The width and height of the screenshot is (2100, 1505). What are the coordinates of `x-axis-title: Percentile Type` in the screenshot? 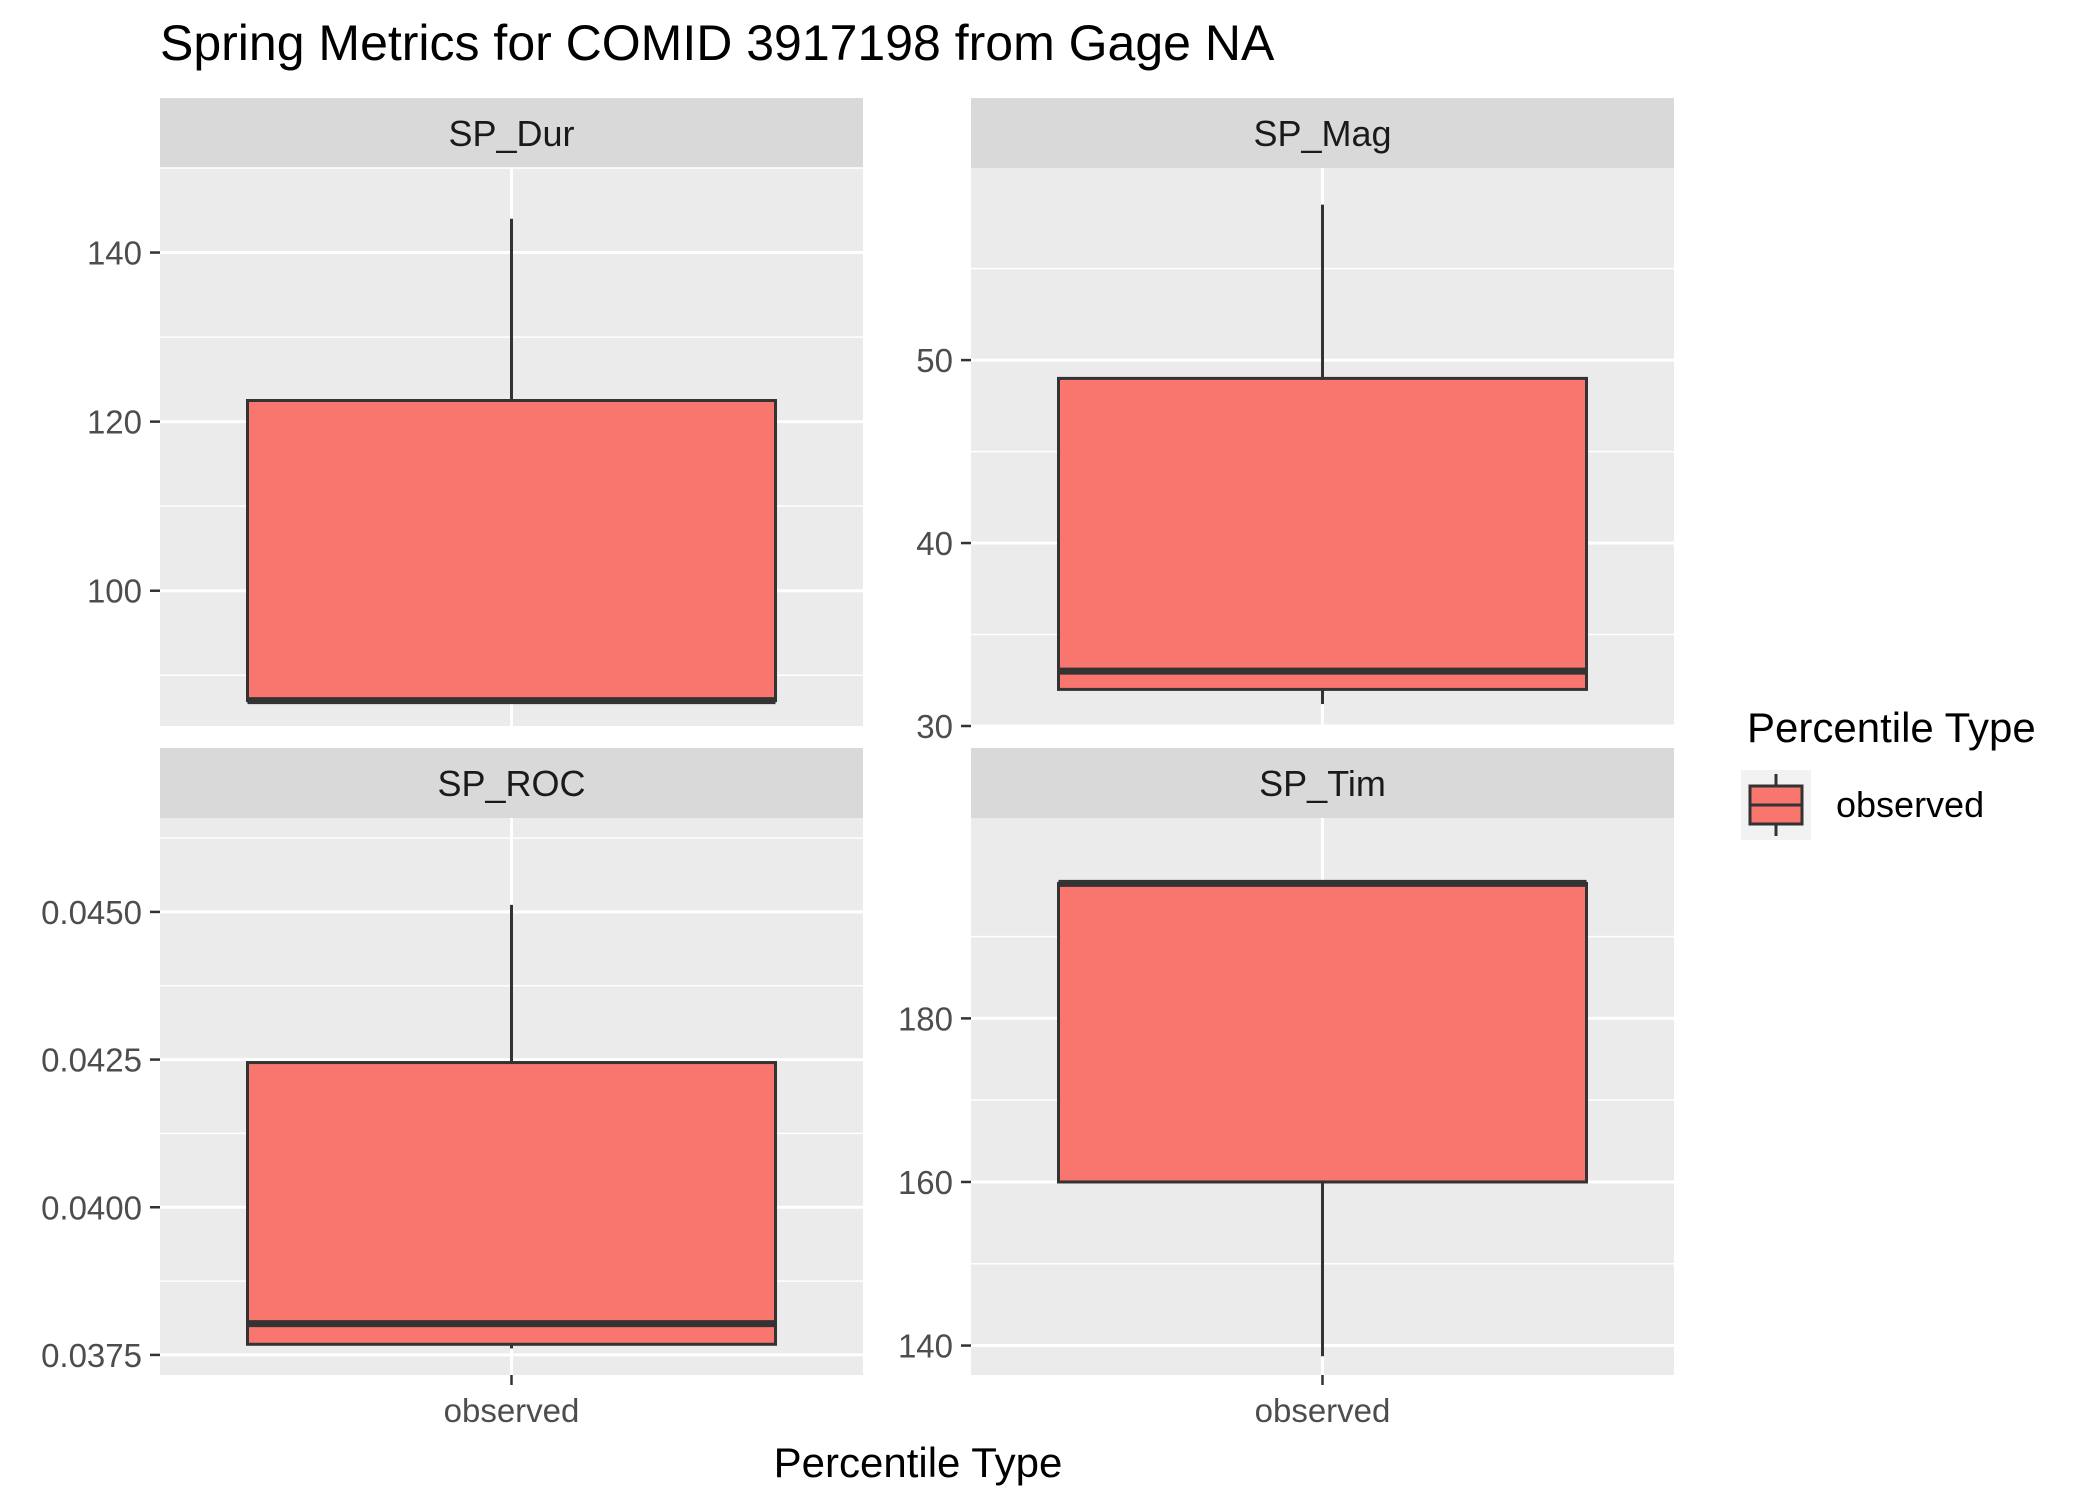 It's located at (918, 1462).